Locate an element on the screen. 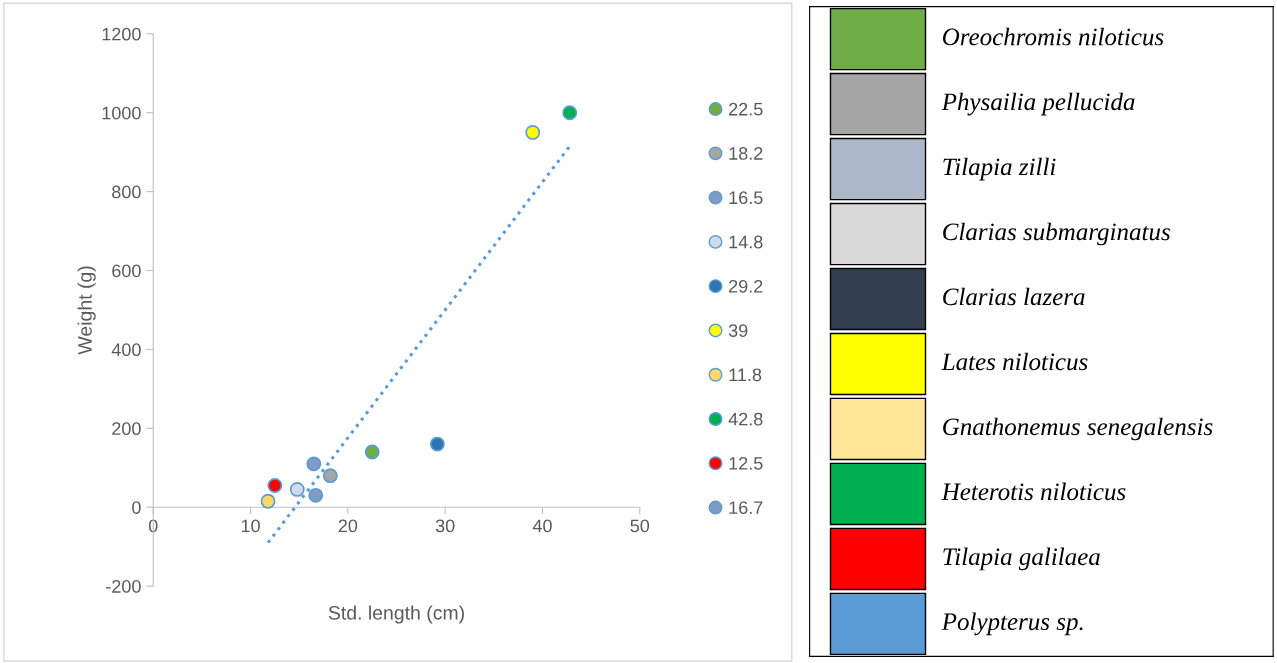 The height and width of the screenshot is (663, 1277). x-tick-label: 50 is located at coordinates (640, 526).